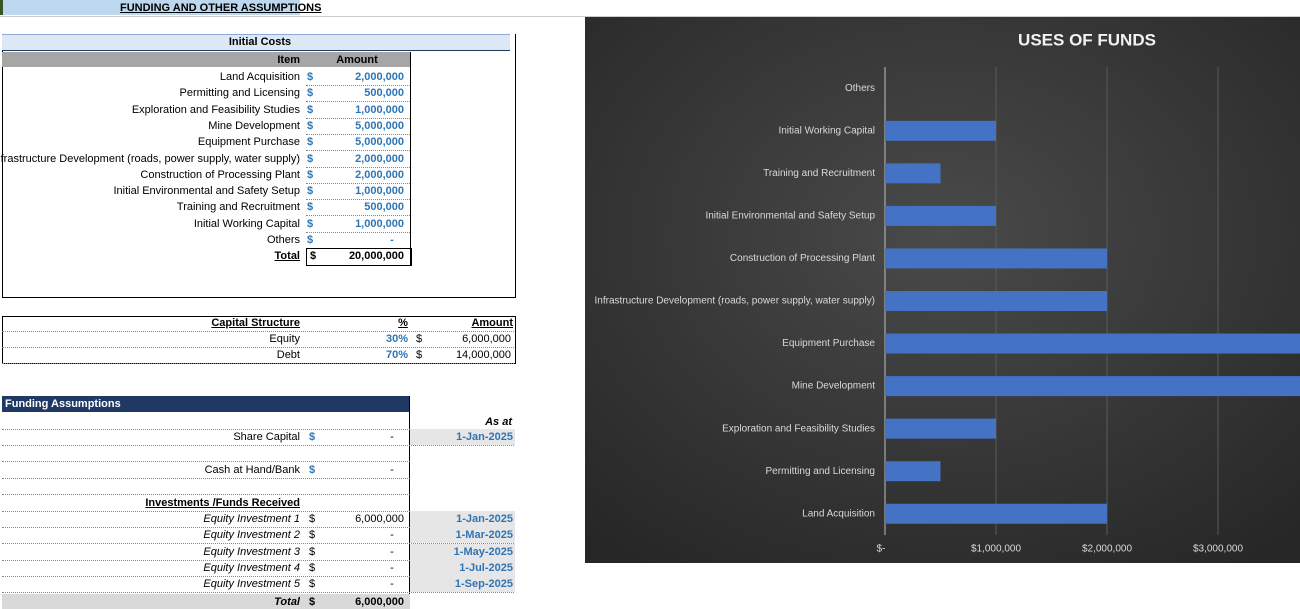  I want to click on initial-costs-header-bar, so click(206, 59).